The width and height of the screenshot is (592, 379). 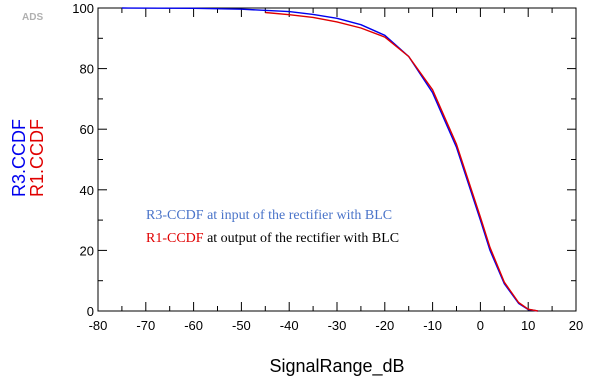 What do you see at coordinates (302, 238) in the screenshot?
I see `annotation-r1-text: at output of the rectifier with BLC` at bounding box center [302, 238].